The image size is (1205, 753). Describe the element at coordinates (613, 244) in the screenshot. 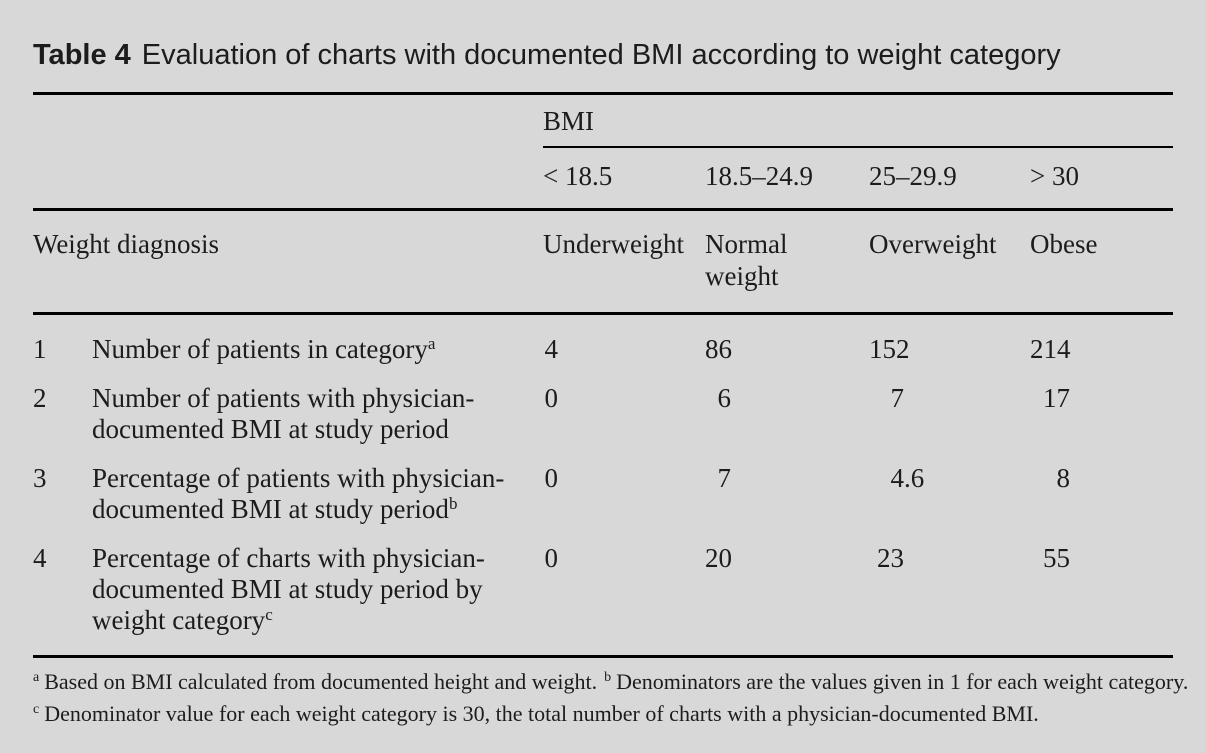

I see `category-header-underweight: Underweight` at that location.